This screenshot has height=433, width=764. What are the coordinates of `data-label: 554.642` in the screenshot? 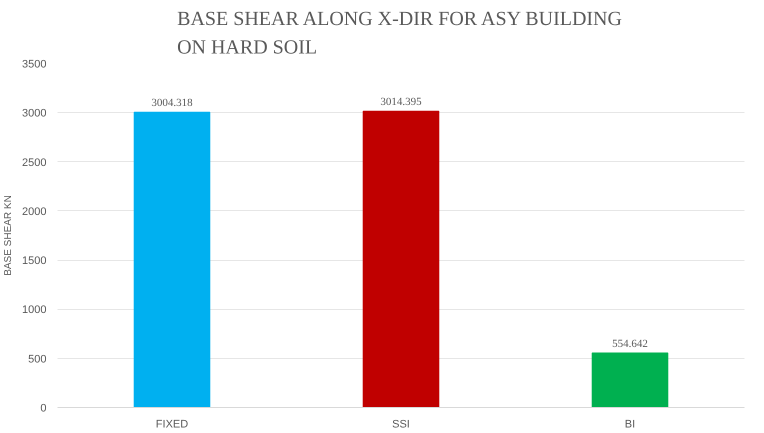 It's located at (630, 344).